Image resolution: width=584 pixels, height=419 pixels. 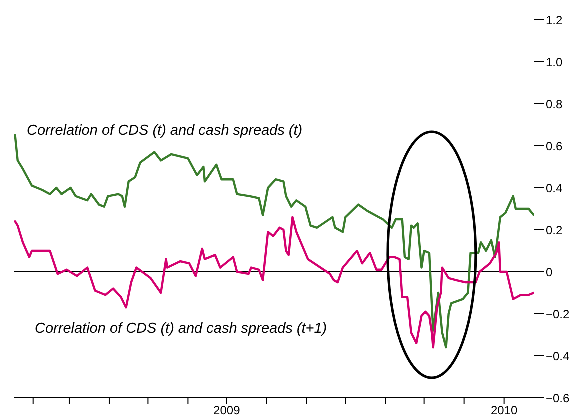 I want to click on y-tick-label: 0.8, so click(x=555, y=104).